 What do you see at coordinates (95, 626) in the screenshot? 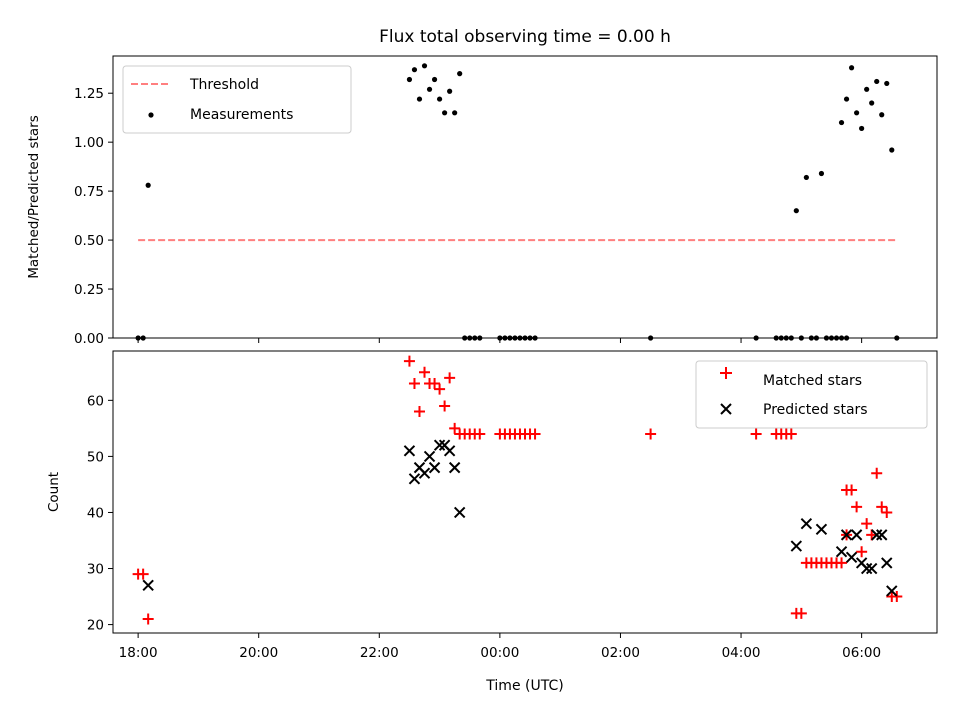
I see `count-y-tick-label: 20` at bounding box center [95, 626].